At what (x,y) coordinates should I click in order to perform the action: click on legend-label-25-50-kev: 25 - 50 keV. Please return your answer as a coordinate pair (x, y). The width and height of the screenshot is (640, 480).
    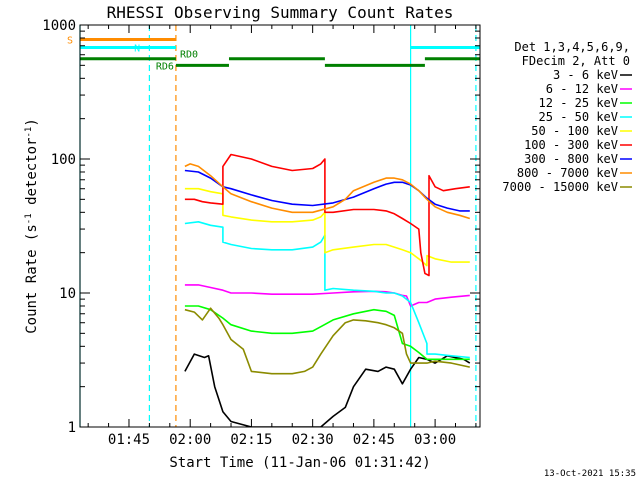
    Looking at the image, I should click on (578, 117).